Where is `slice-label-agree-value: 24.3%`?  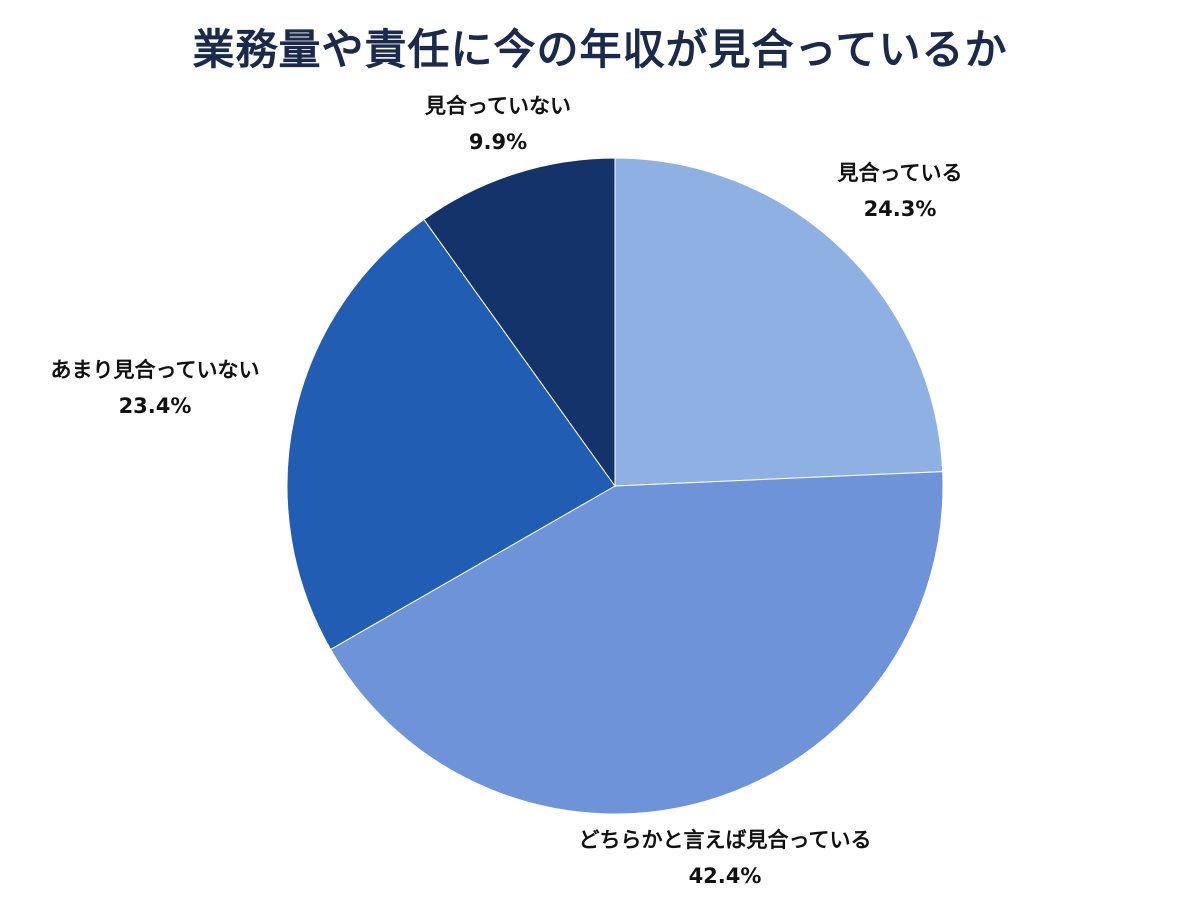 slice-label-agree-value: 24.3% is located at coordinates (900, 209).